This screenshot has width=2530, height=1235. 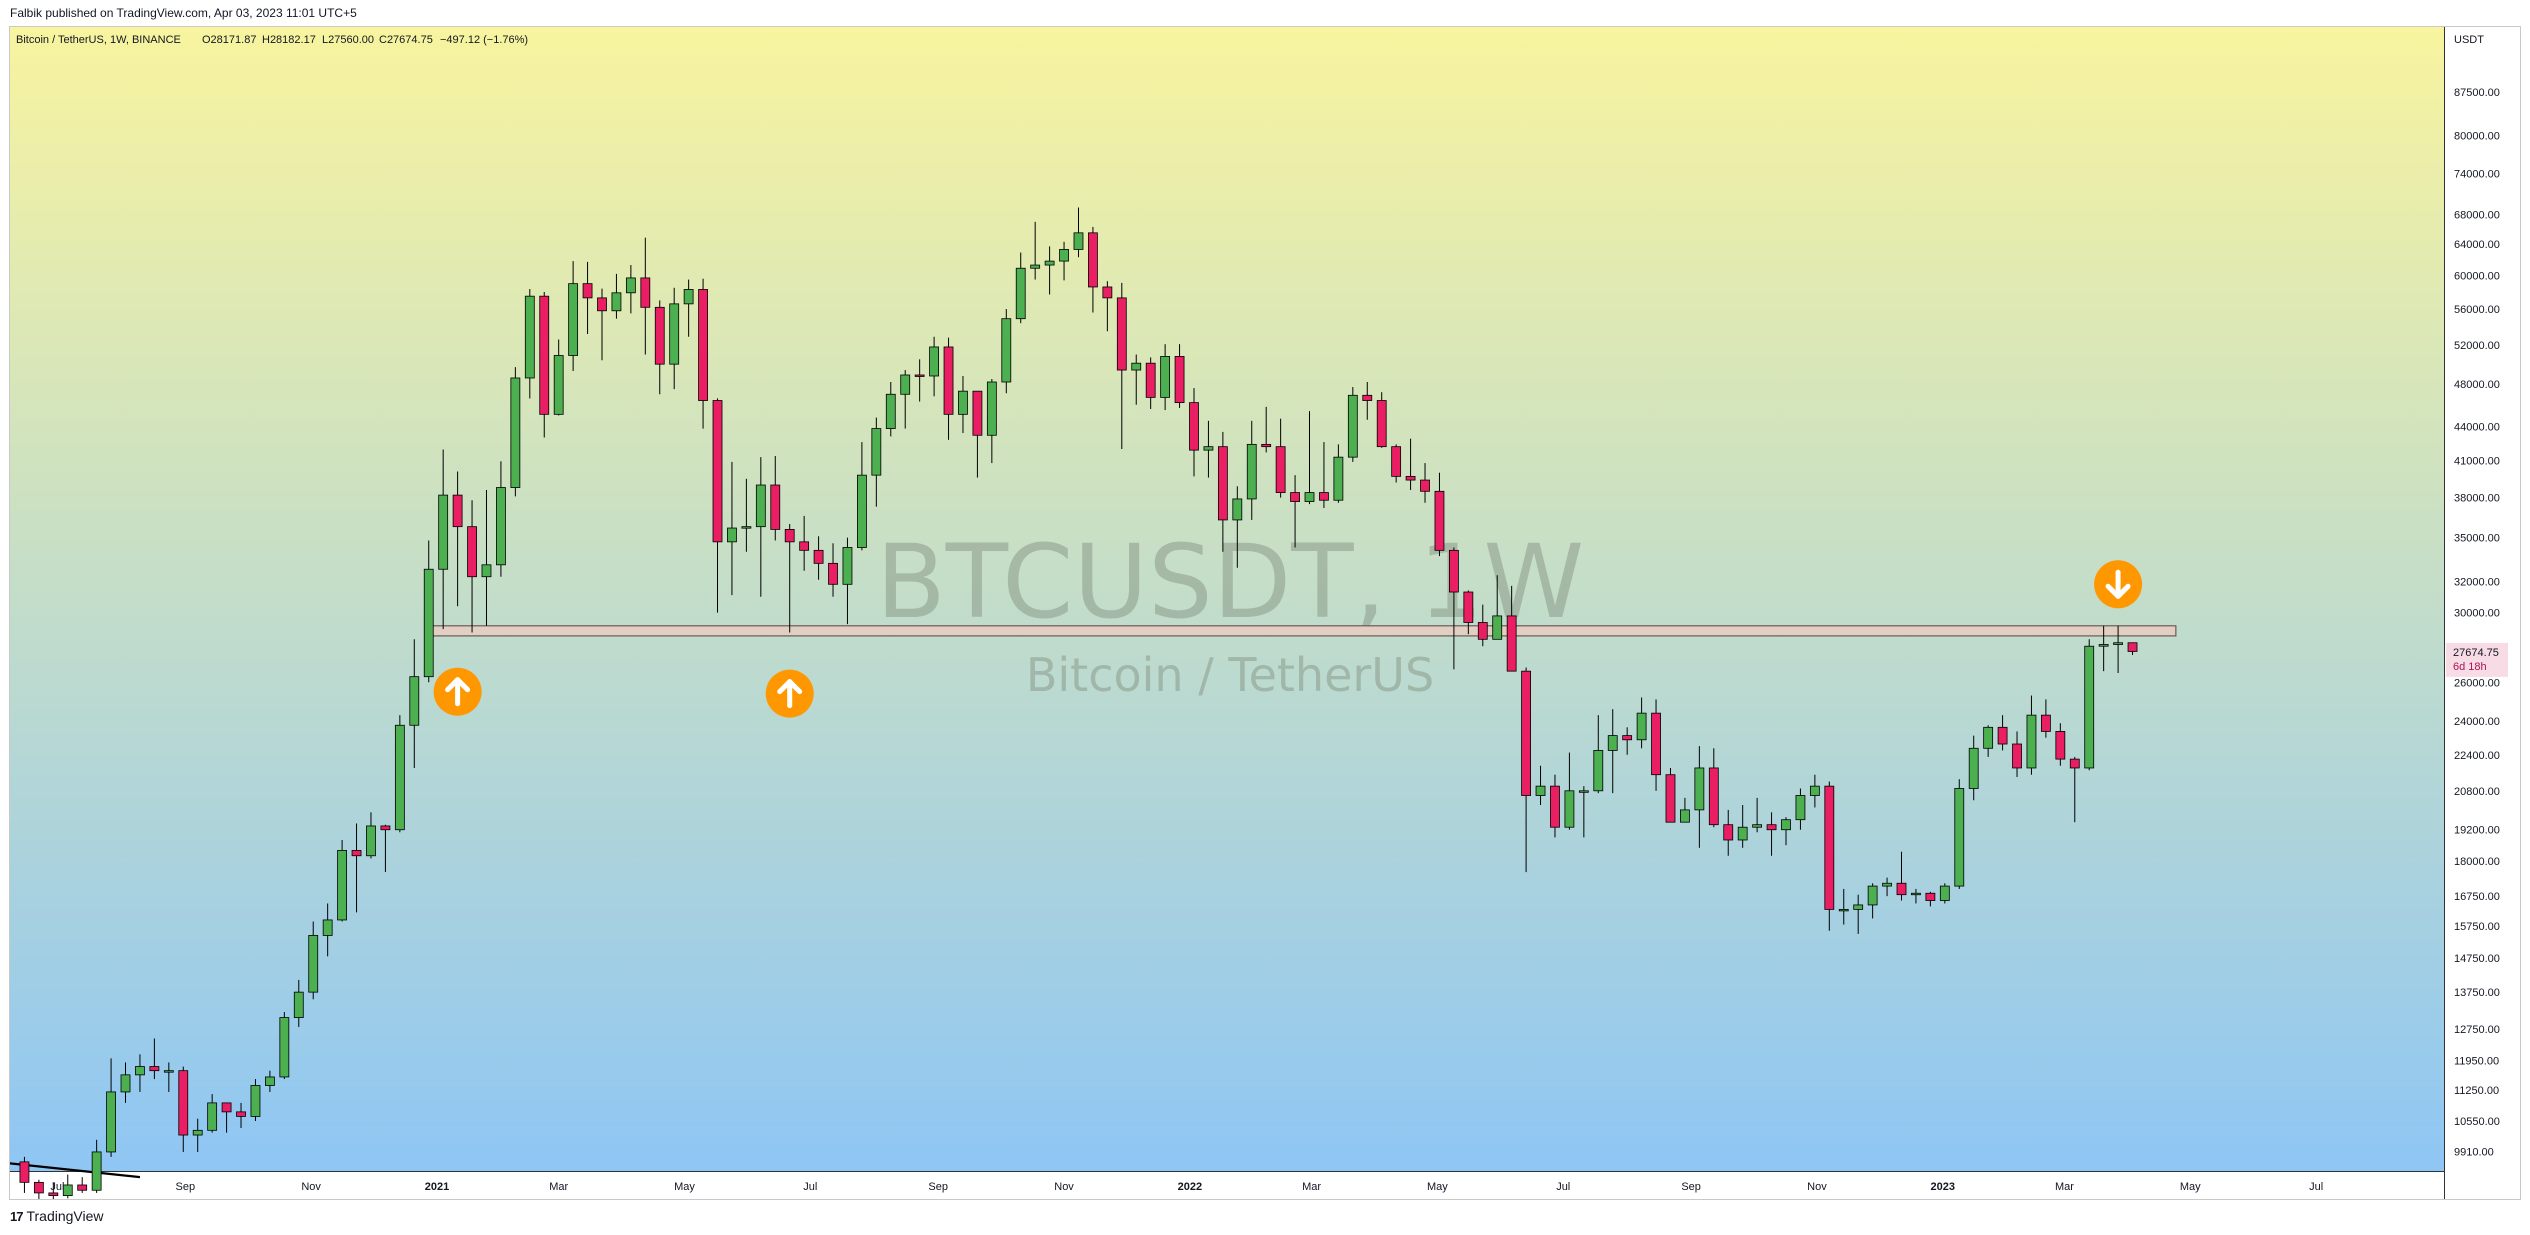 I want to click on price-axis-panel, so click(x=2482, y=599).